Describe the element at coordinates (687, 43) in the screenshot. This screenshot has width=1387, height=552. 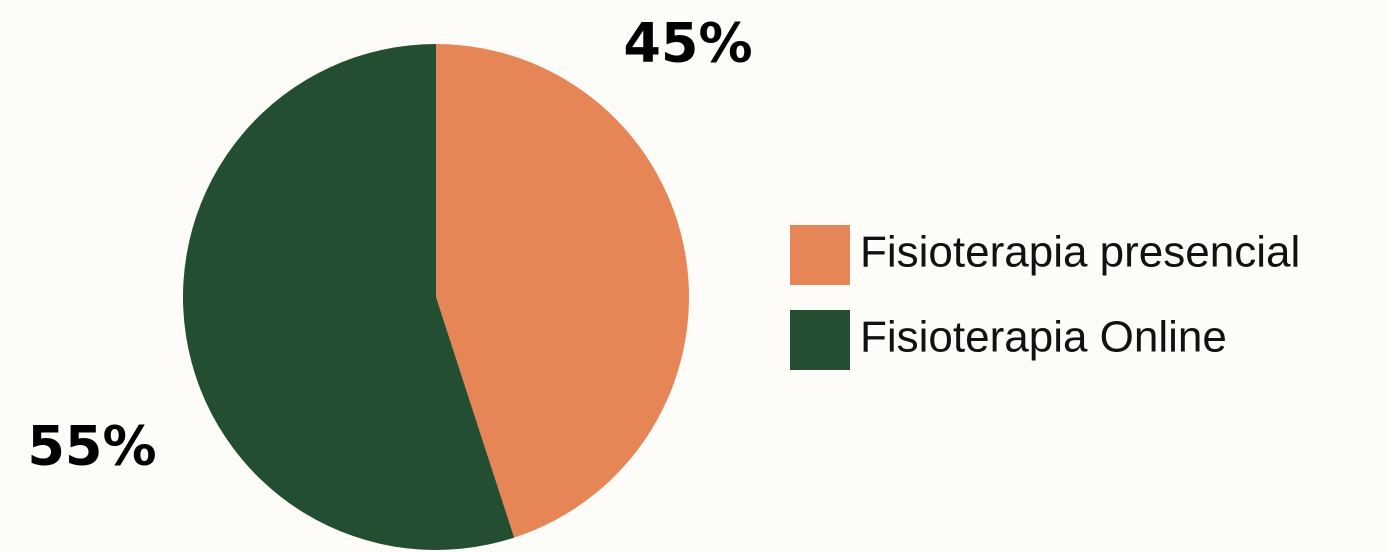
I see `data-label: 45%` at that location.